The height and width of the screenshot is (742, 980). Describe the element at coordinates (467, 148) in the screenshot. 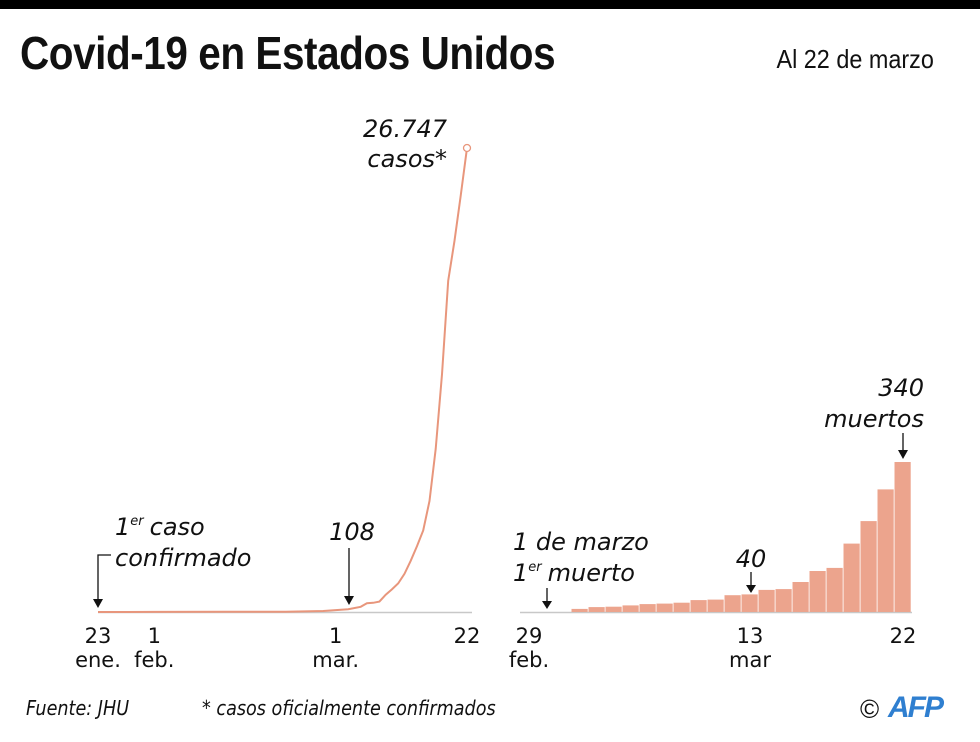

I see `cases-end-marker` at that location.